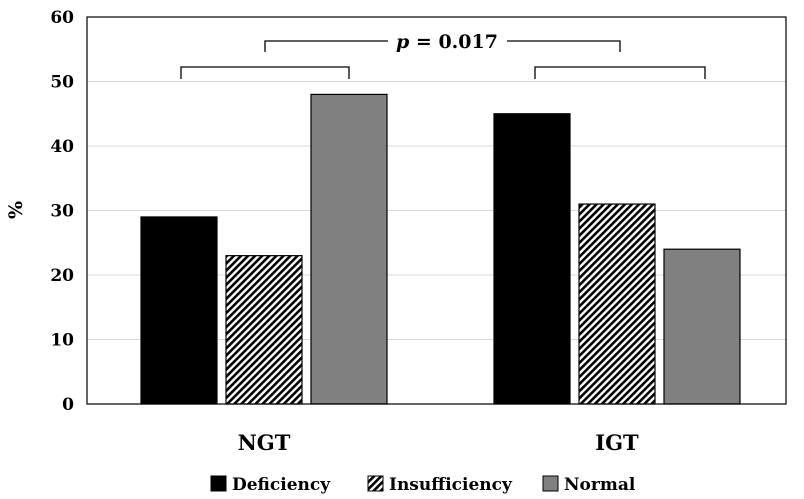  Describe the element at coordinates (62, 341) in the screenshot. I see `y-tick-label: 10` at that location.